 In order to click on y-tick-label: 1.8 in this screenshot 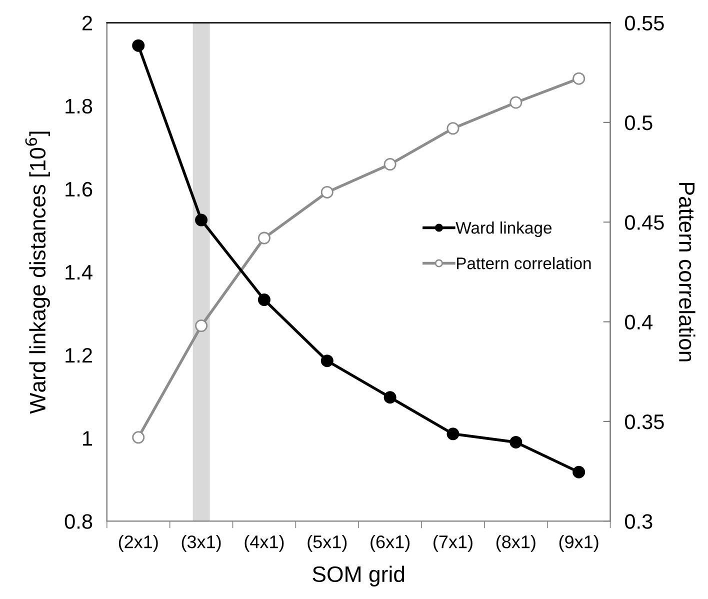, I will do `click(79, 106)`.